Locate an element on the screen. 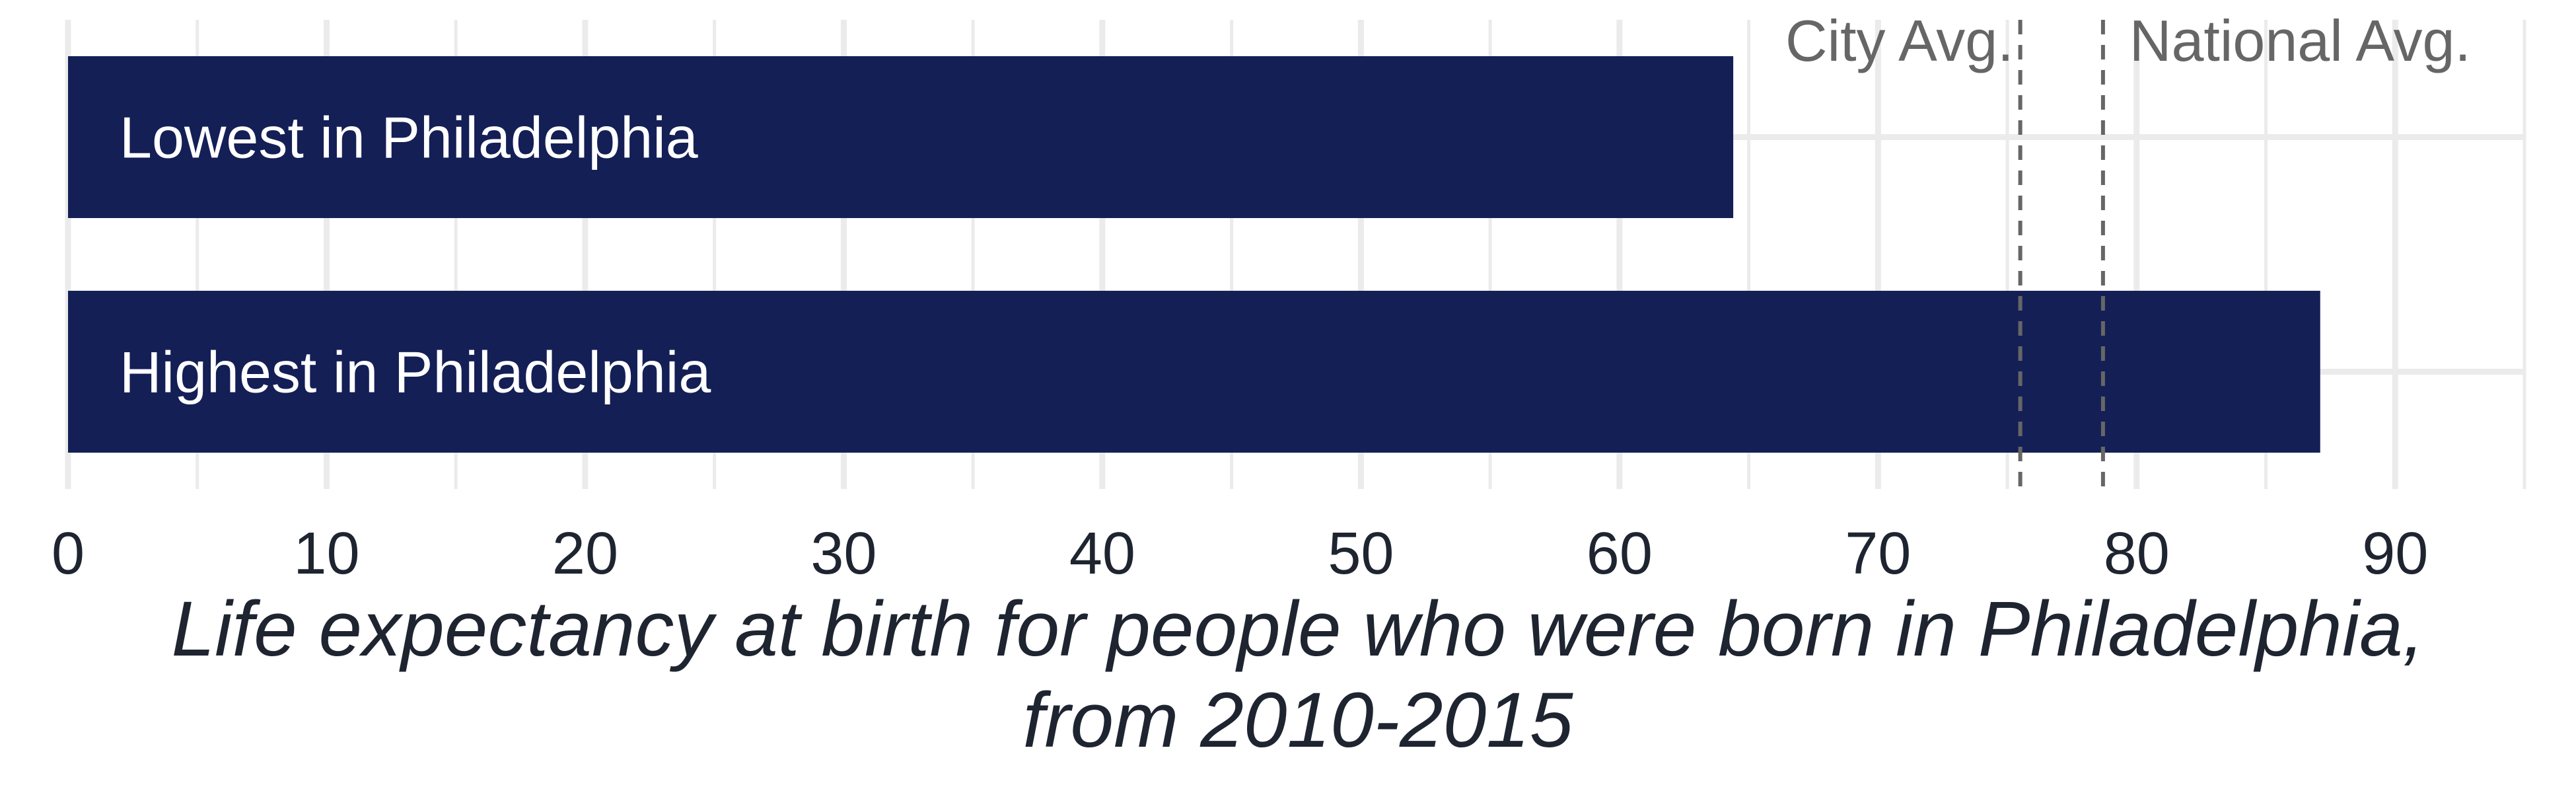  x-tick-label-30: 30 is located at coordinates (843, 554).